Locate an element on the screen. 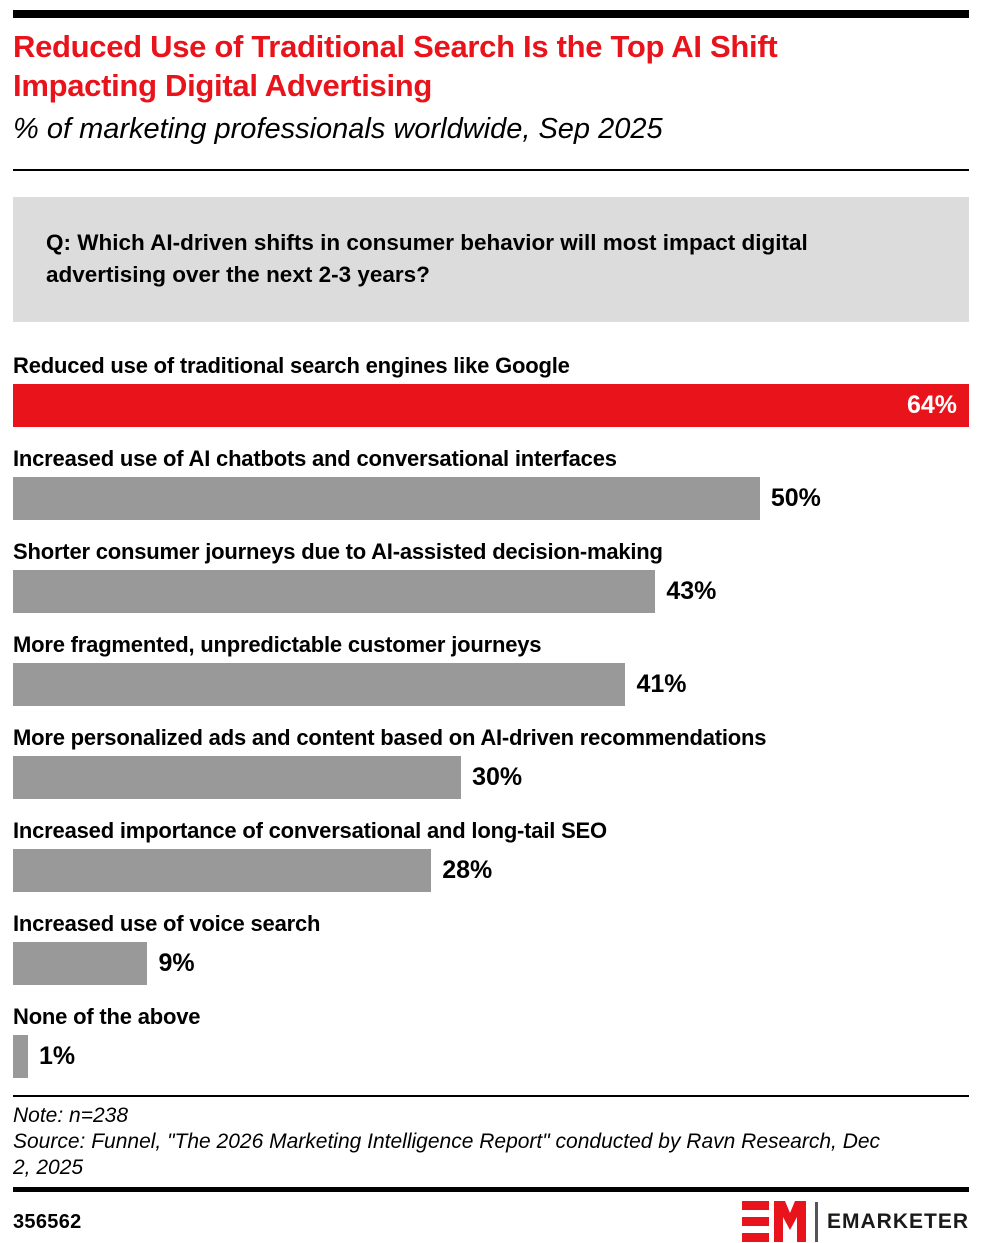 The width and height of the screenshot is (982, 1243). bar-track: 64% is located at coordinates (491, 405).